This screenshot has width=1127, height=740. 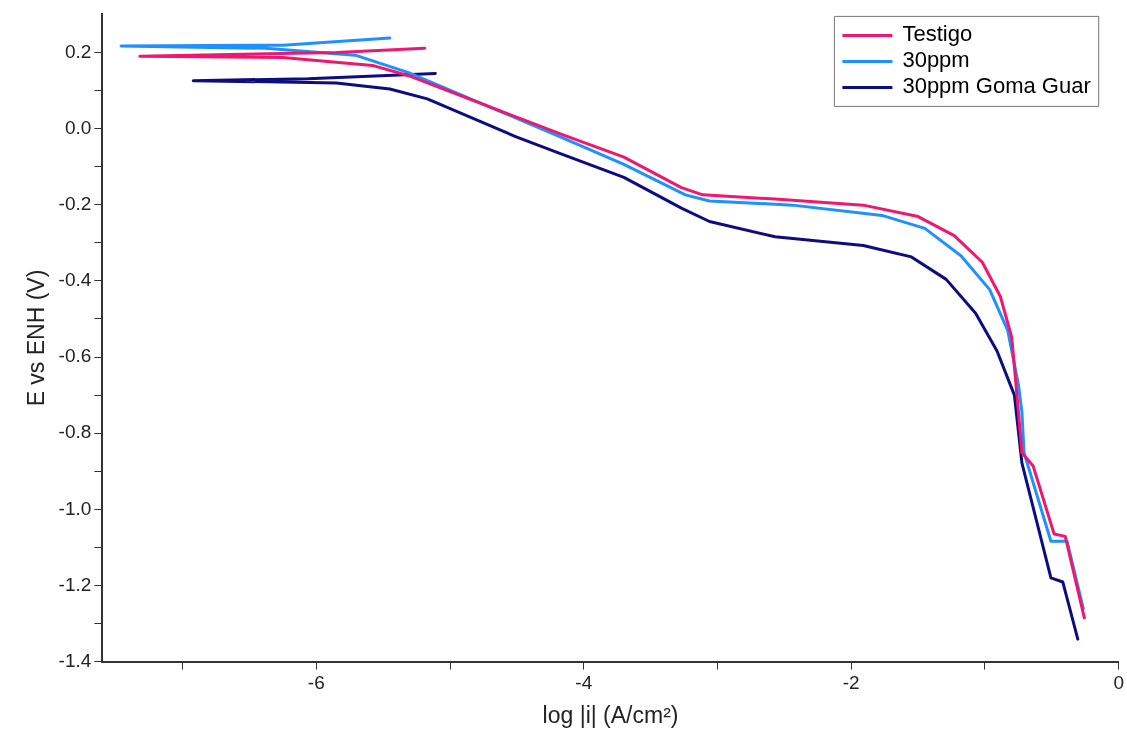 I want to click on legend-label: Testigo, so click(x=937, y=34).